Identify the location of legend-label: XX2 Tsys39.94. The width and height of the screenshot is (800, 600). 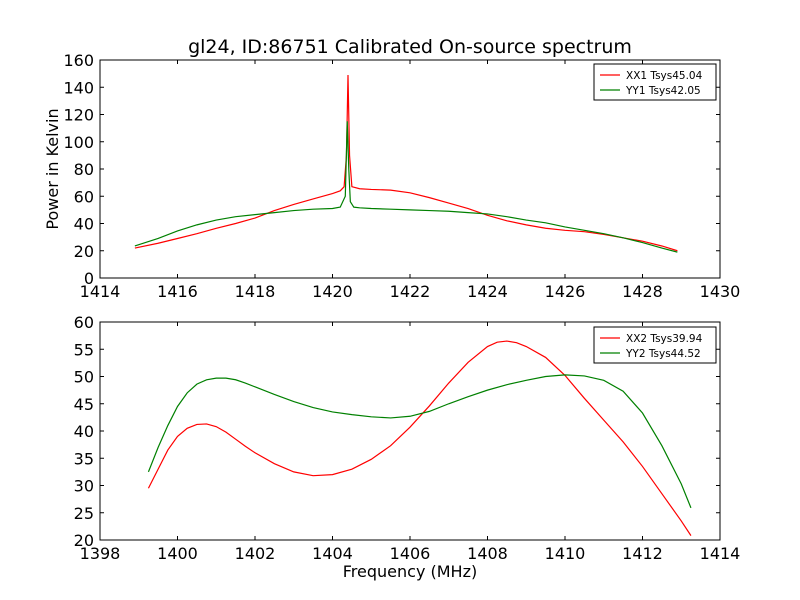
(664, 339).